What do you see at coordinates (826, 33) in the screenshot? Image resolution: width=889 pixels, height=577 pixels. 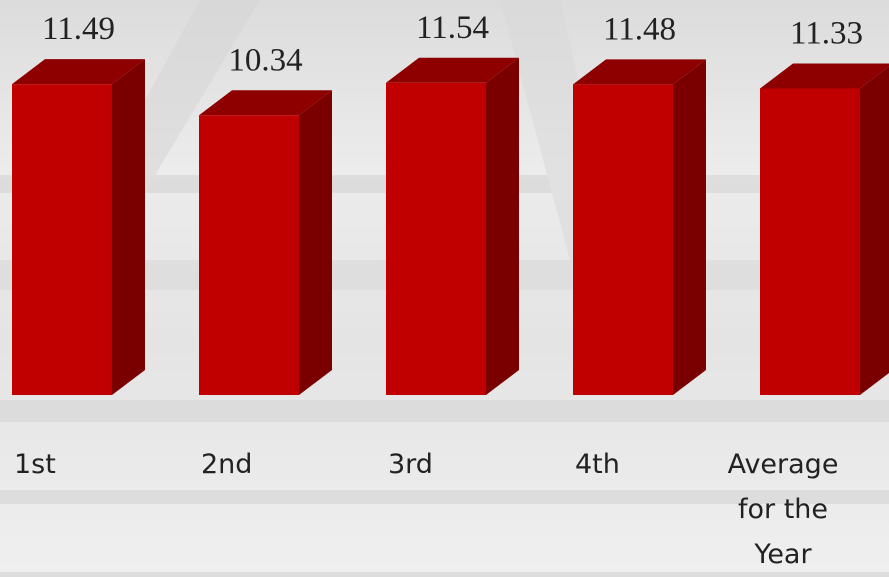 I see `value-label: 11.33` at bounding box center [826, 33].